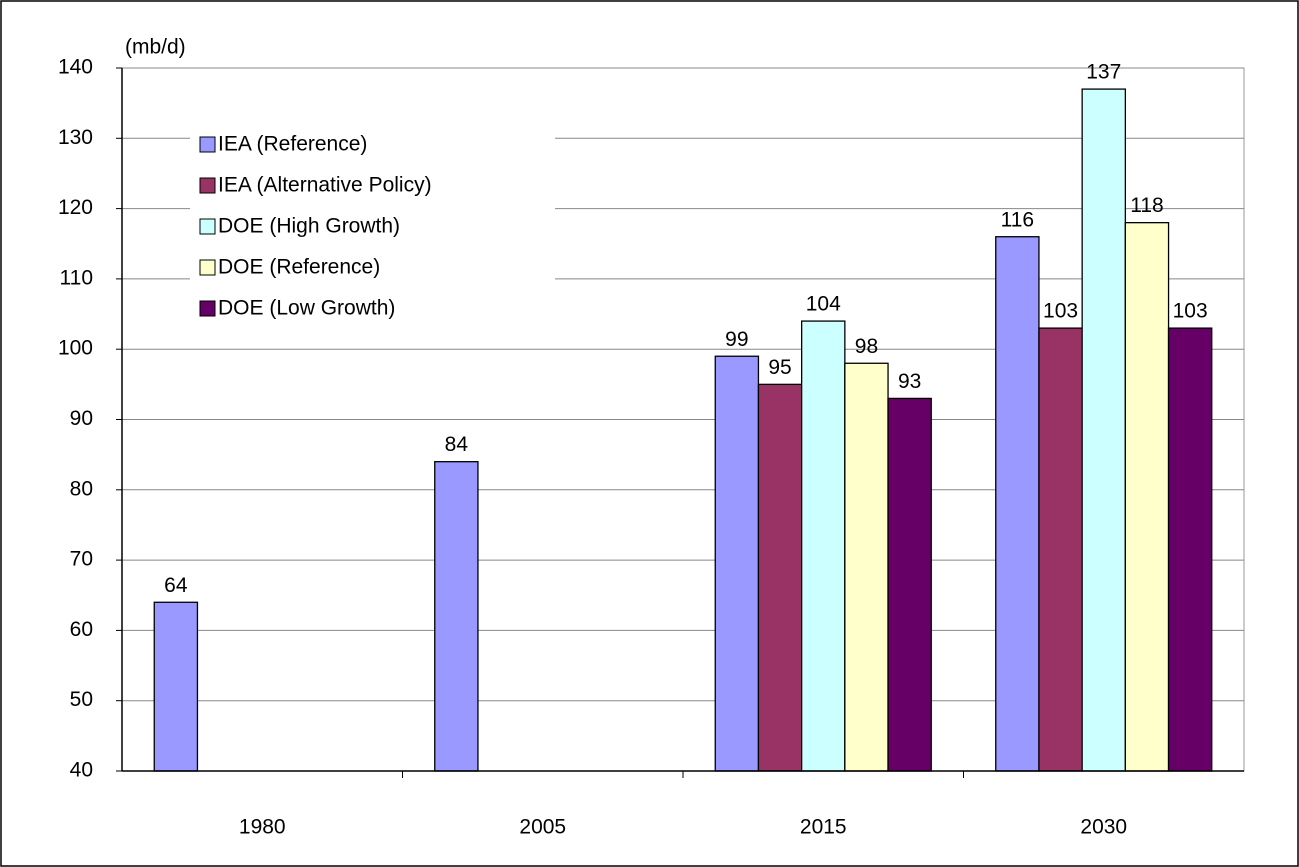 This screenshot has width=1299, height=867. Describe the element at coordinates (292, 144) in the screenshot. I see `legend-label: IEA (Reference)` at that location.